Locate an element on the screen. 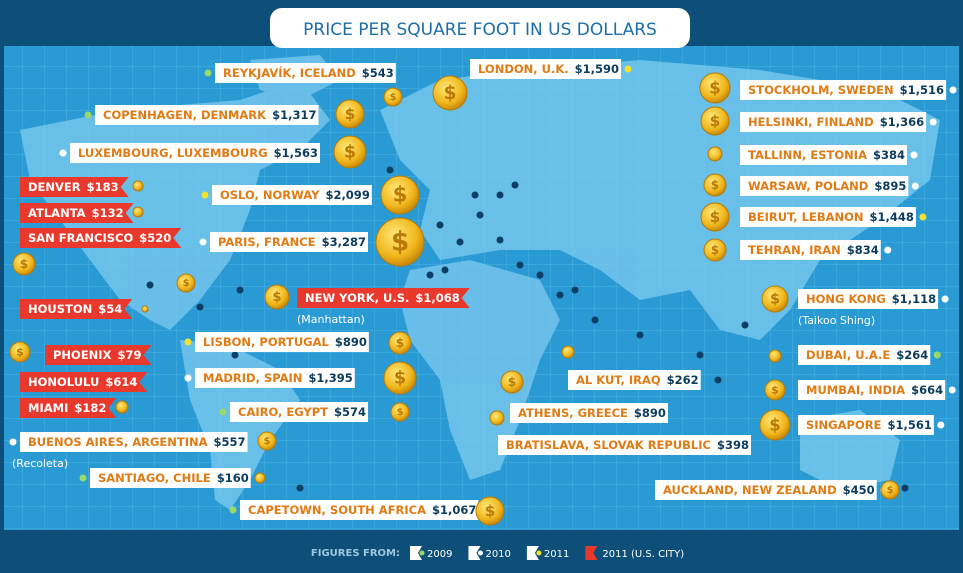 Image resolution: width=963 pixels, height=573 pixels. city-name: MADRID, SPAIN is located at coordinates (252, 378).